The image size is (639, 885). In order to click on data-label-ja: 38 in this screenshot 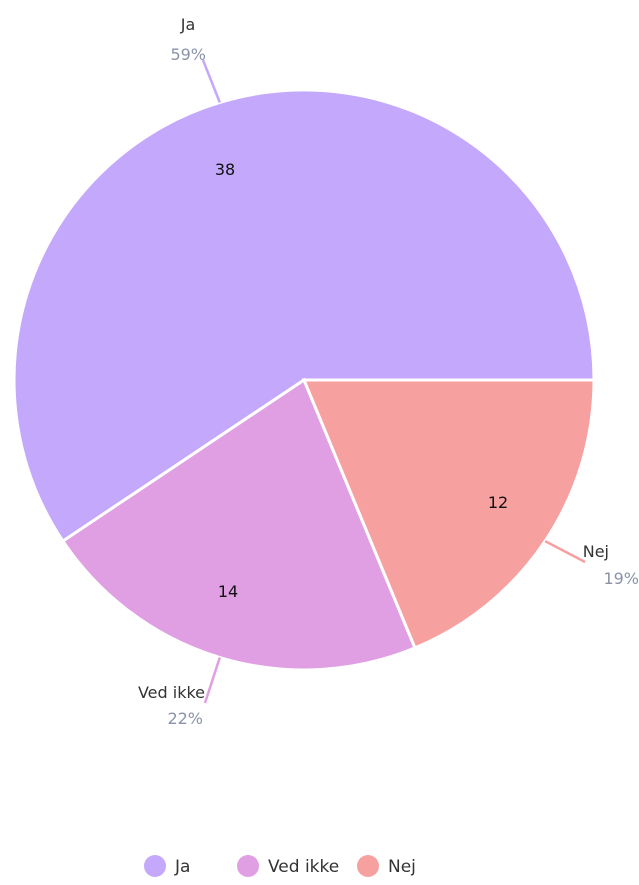, I will do `click(225, 169)`.